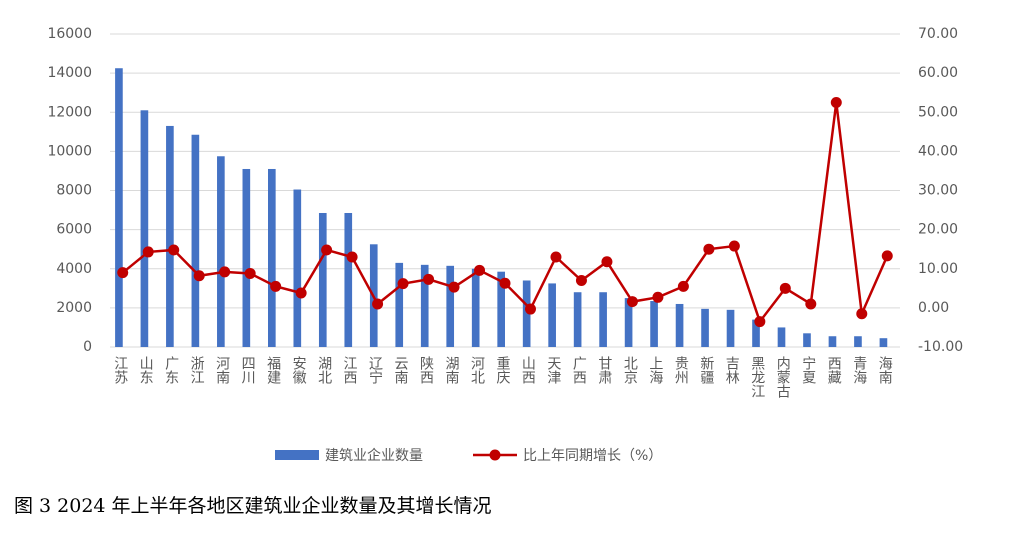 This screenshot has width=1023, height=552. Describe the element at coordinates (273, 370) in the screenshot. I see `x-tick-label: 福建` at that location.